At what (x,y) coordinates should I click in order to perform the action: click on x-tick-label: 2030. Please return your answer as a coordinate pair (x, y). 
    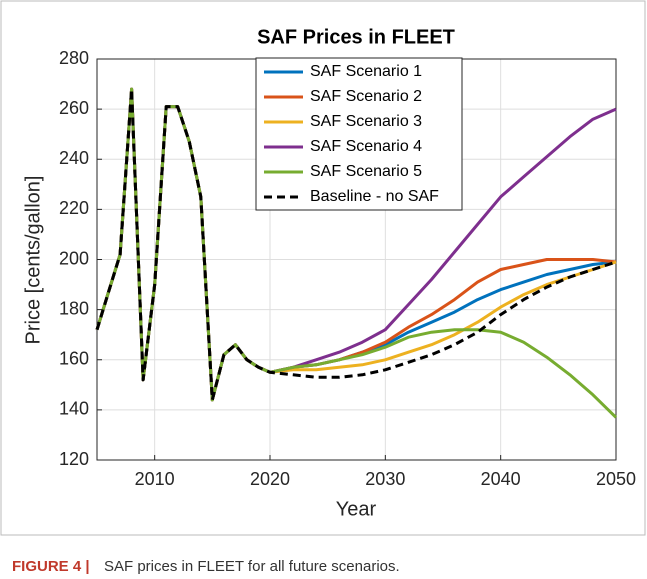
    Looking at the image, I should click on (385, 479).